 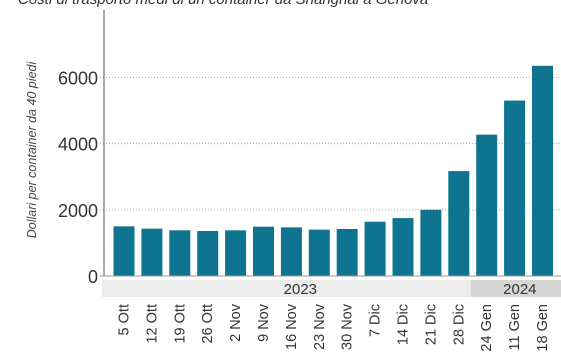 What do you see at coordinates (300, 289) in the screenshot?
I see `year-label: 2023` at bounding box center [300, 289].